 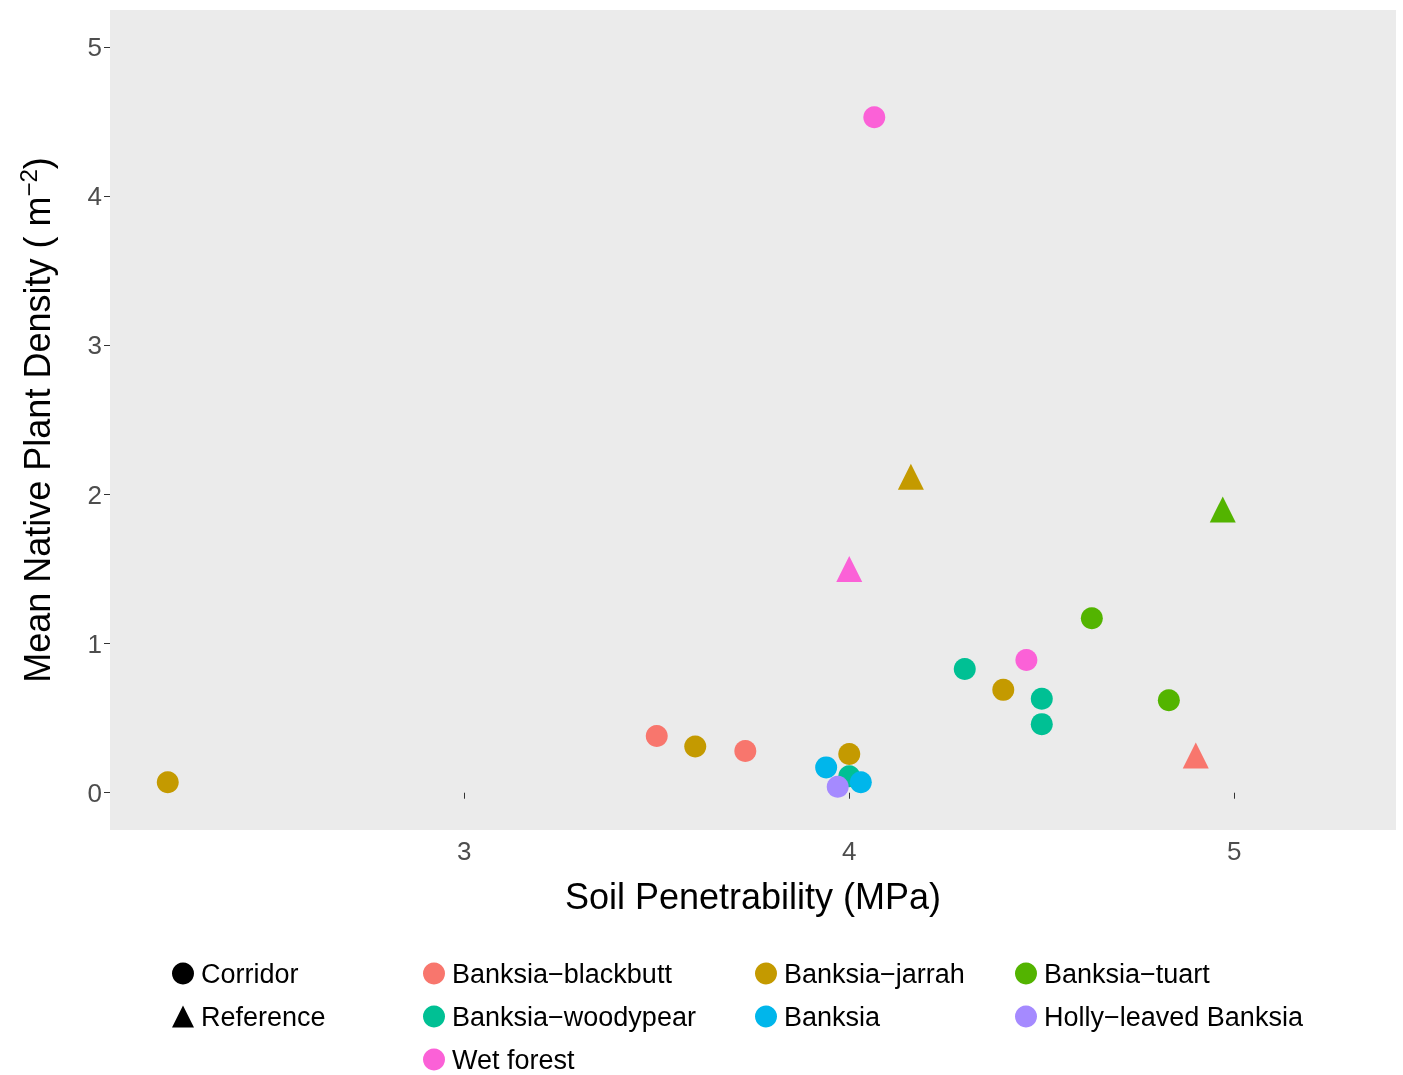 What do you see at coordinates (874, 973) in the screenshot?
I see `legend-label: Banksia−jarrah` at bounding box center [874, 973].